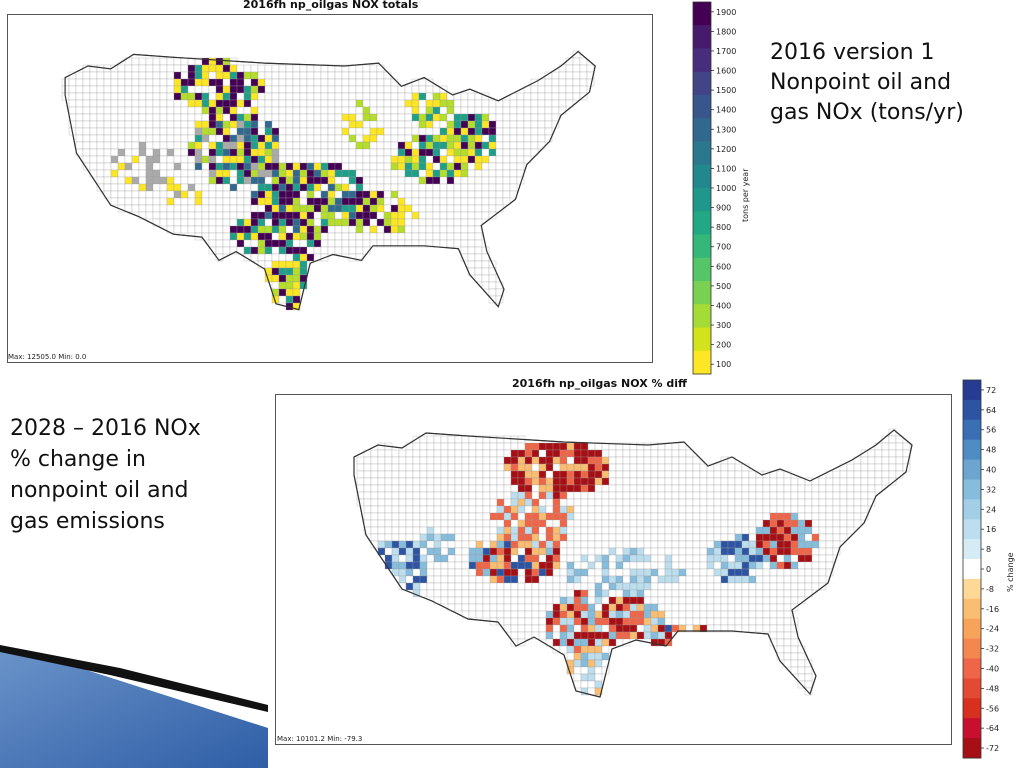  Describe the element at coordinates (723, 286) in the screenshot. I see `top-colorbar-tick-label: 500` at that location.